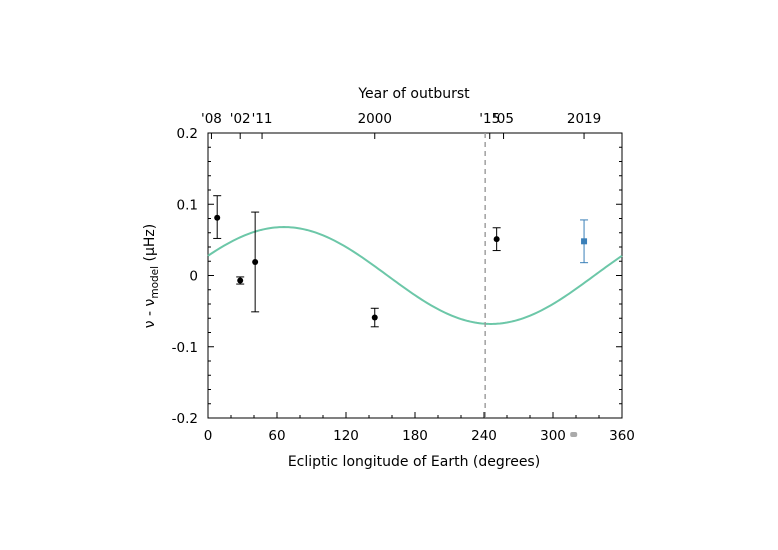 This screenshot has height=550, width=778. I want to click on top-tick-label: '15, so click(489, 119).